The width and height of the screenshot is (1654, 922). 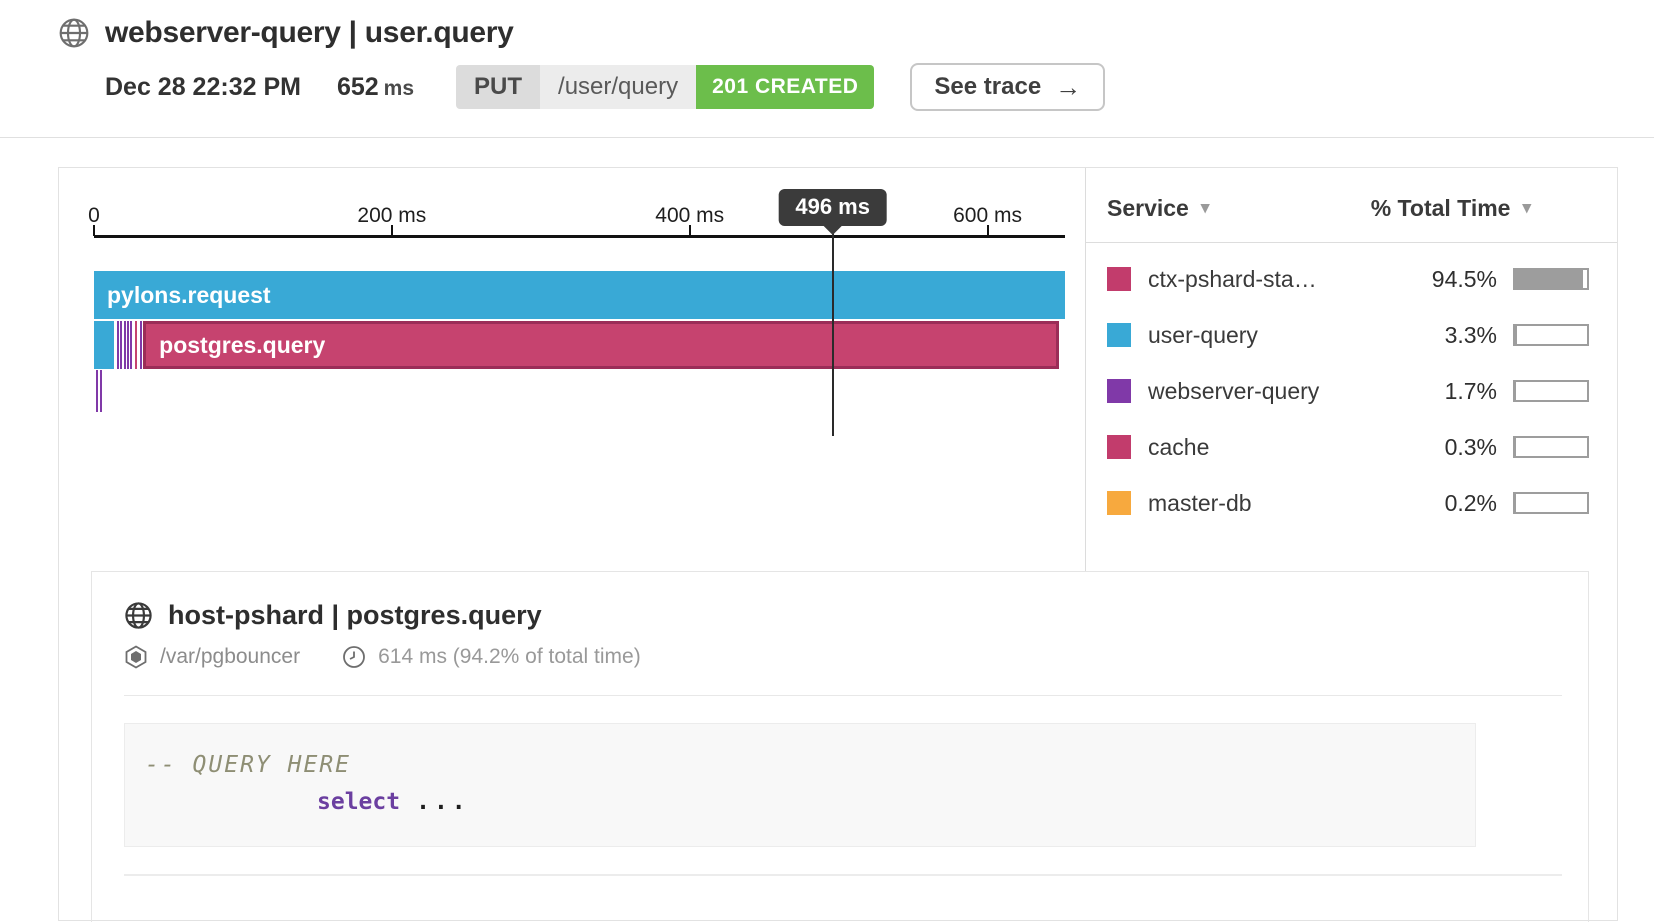 What do you see at coordinates (1470, 334) in the screenshot?
I see `service-percent: 3.3%` at bounding box center [1470, 334].